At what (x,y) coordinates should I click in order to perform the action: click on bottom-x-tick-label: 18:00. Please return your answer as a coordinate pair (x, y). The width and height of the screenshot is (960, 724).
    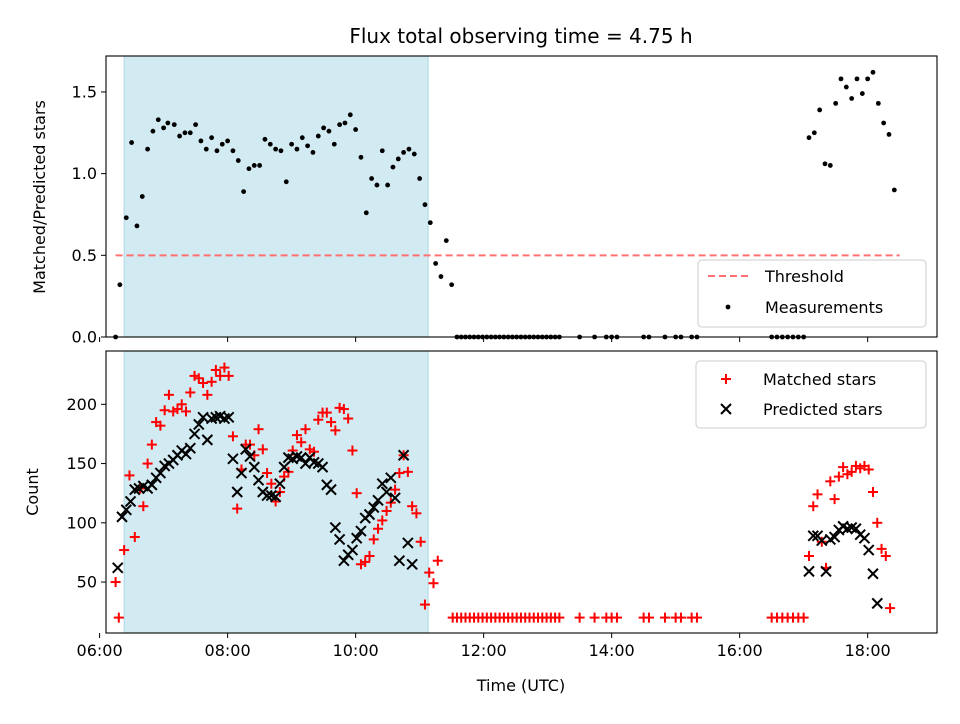
    Looking at the image, I should click on (868, 650).